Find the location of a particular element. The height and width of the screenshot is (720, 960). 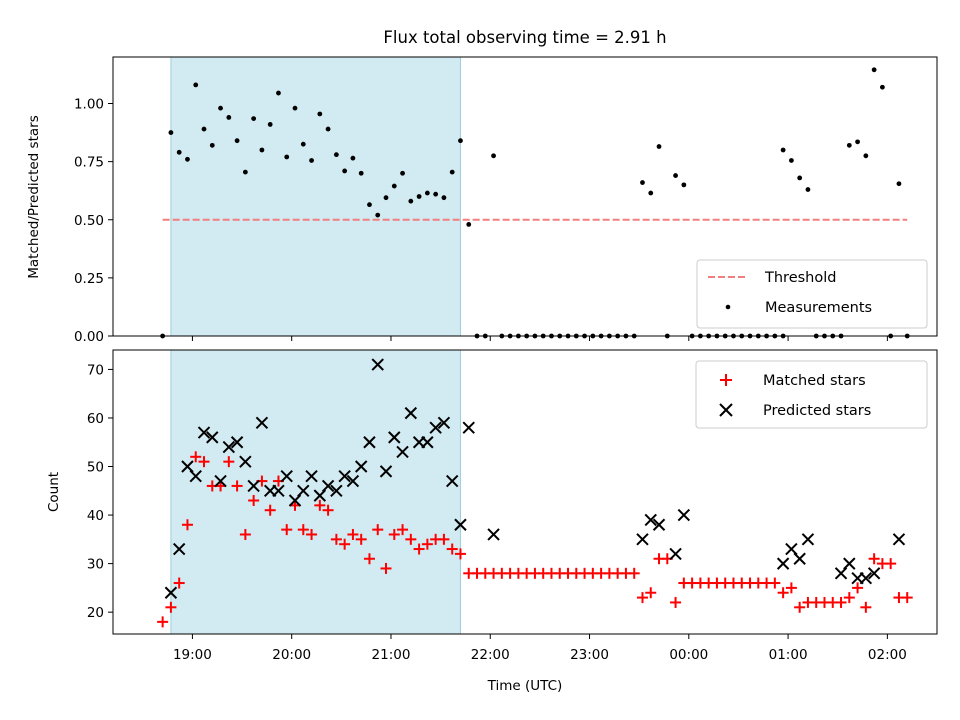

x-tick-label: 01:00 is located at coordinates (788, 655).